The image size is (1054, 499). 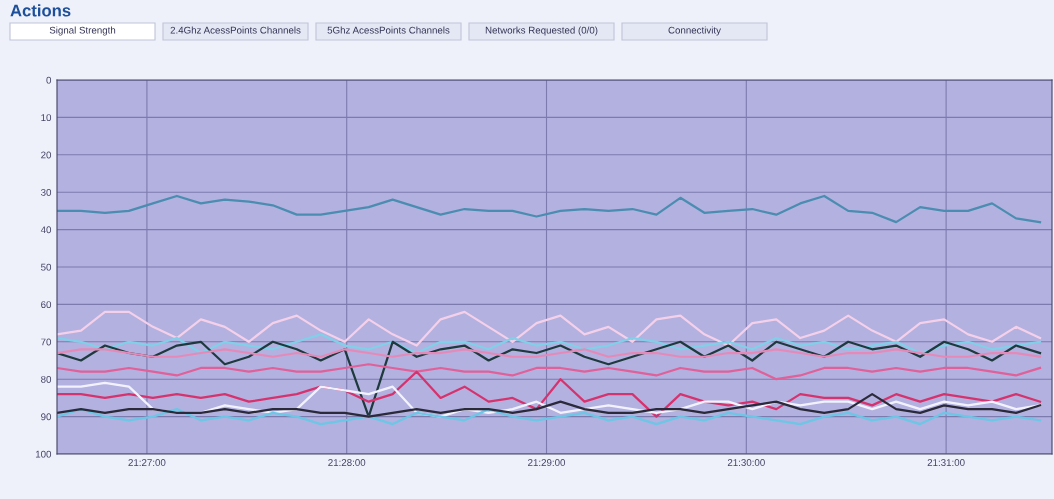 What do you see at coordinates (46, 342) in the screenshot?
I see `y-tick-label: 70` at bounding box center [46, 342].